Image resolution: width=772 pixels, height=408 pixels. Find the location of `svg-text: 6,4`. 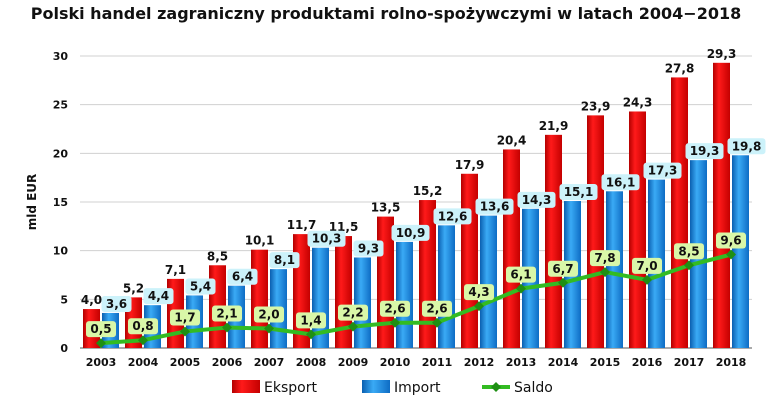

svg-text: 6,4 is located at coordinates (242, 277).